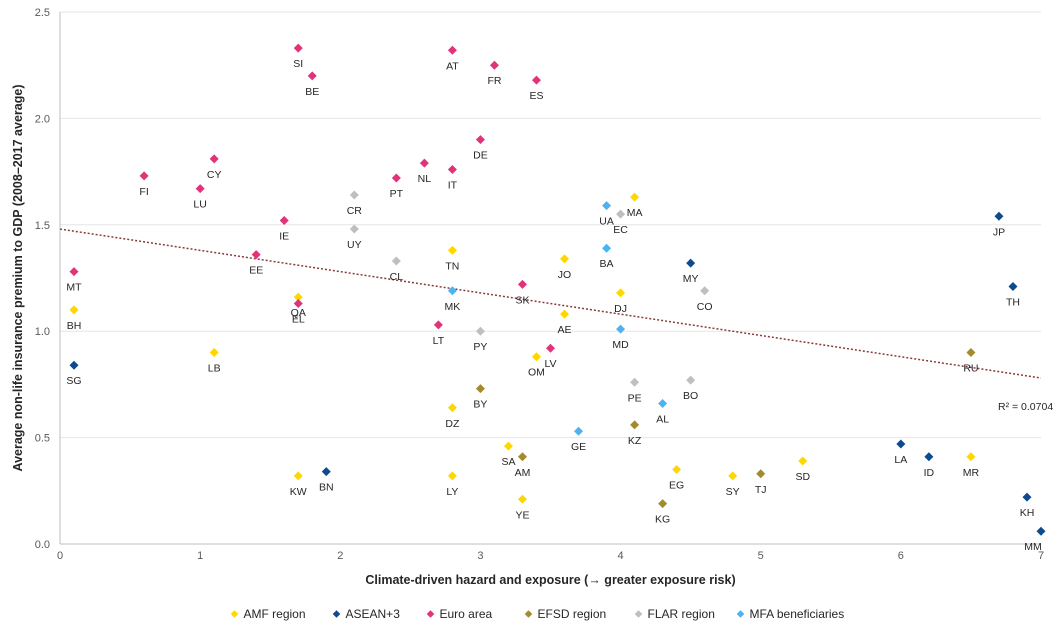 Image resolution: width=1055 pixels, height=628 pixels. What do you see at coordinates (662, 520) in the screenshot?
I see `point-label-kg: KG` at bounding box center [662, 520].